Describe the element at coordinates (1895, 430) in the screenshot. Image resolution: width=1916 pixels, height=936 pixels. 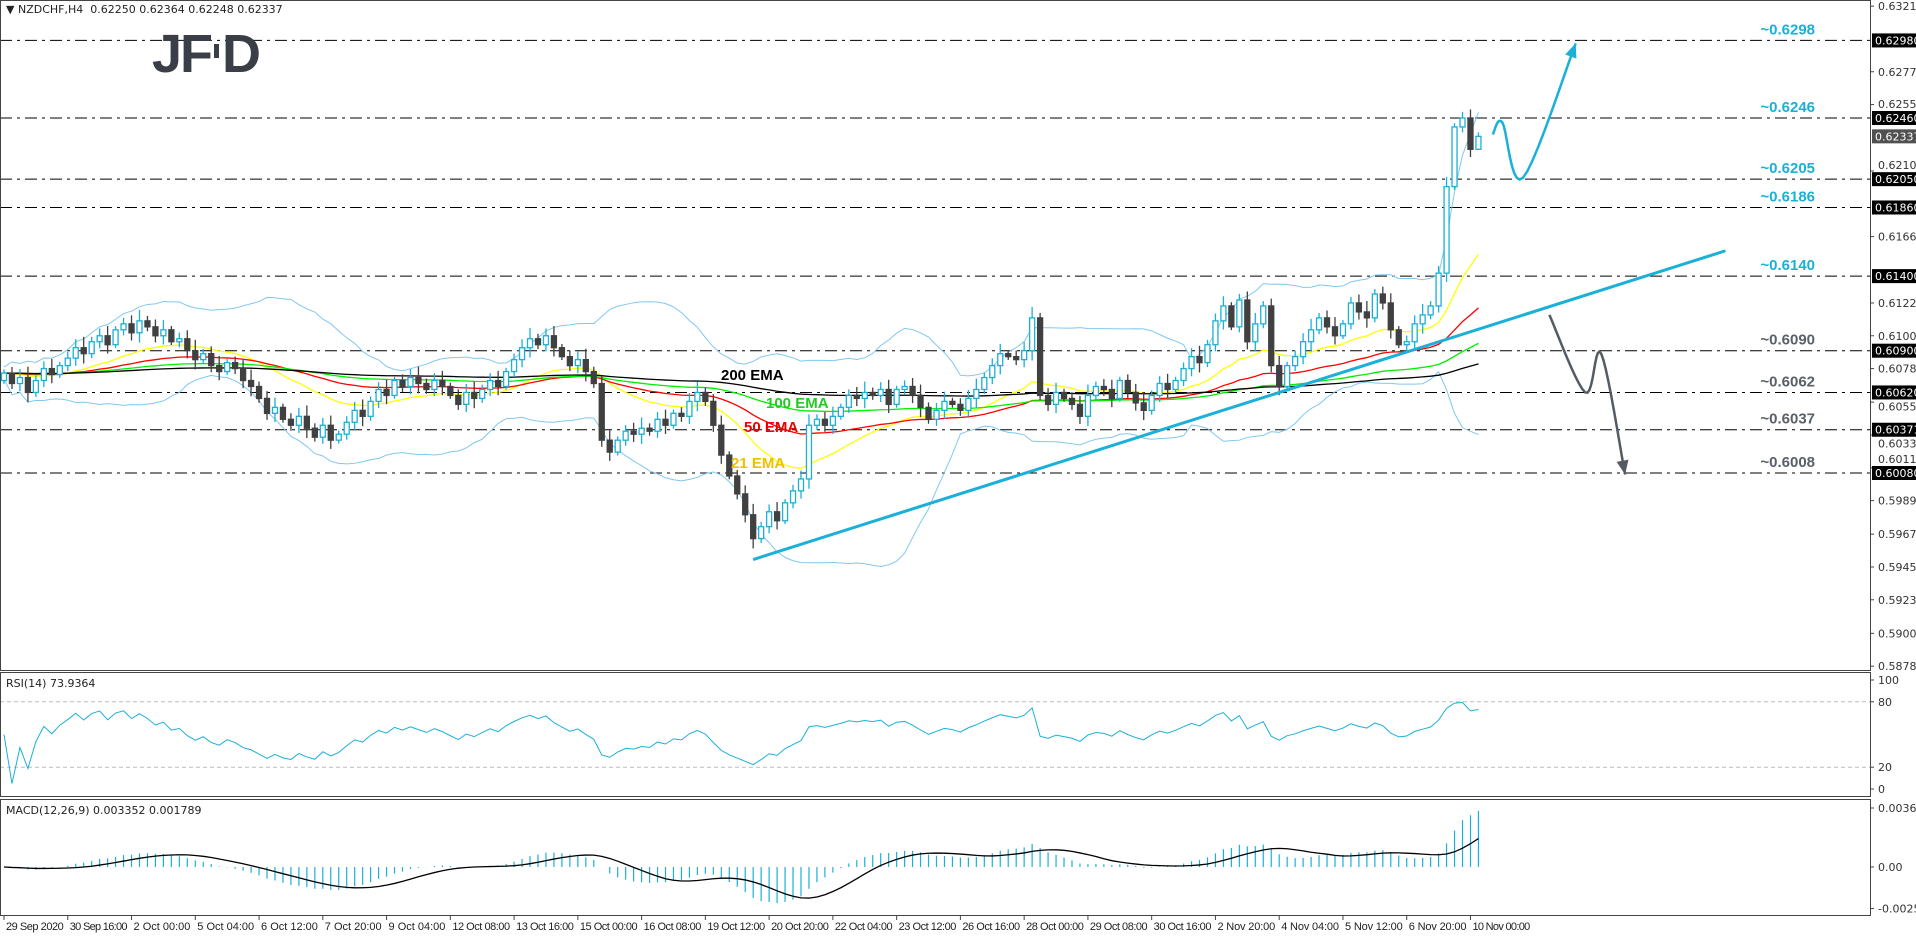
I see `level-axis-label: 0.60371` at that location.